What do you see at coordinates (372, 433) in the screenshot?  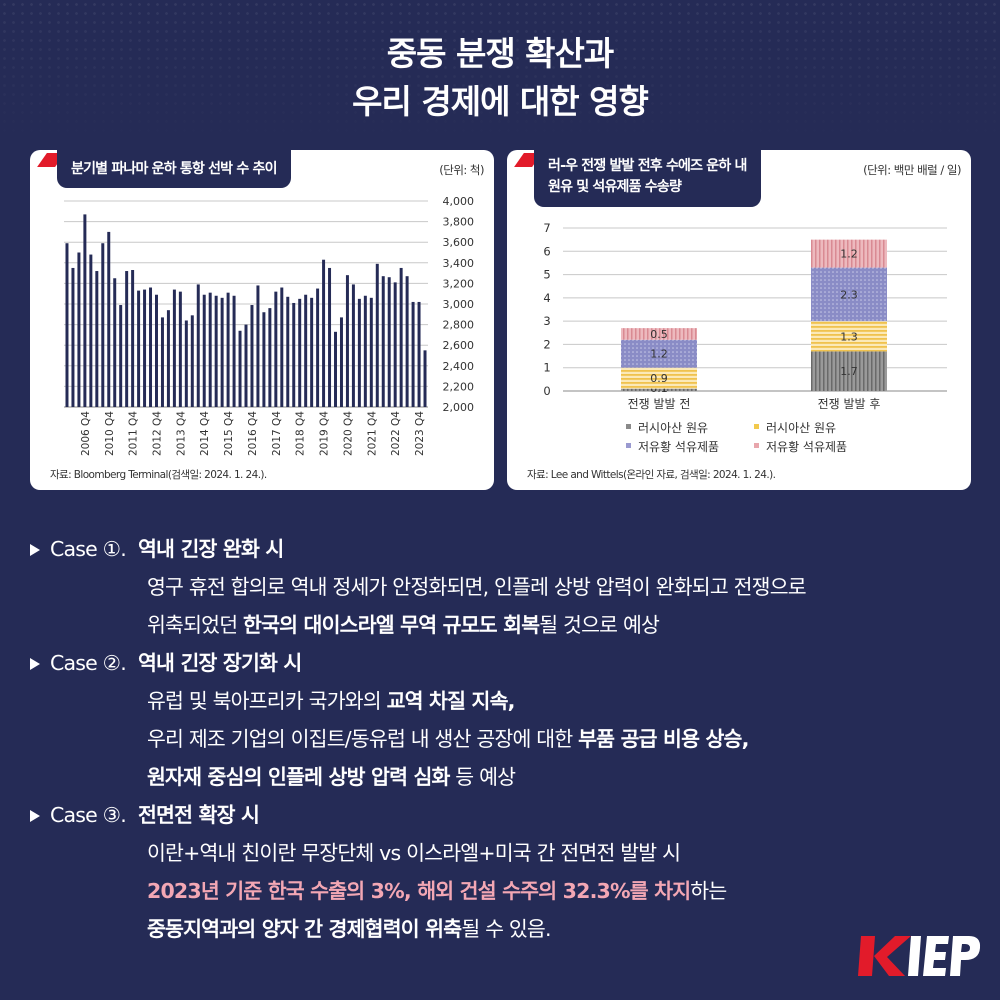 I see `x-tick-label: 2021 Q4` at bounding box center [372, 433].